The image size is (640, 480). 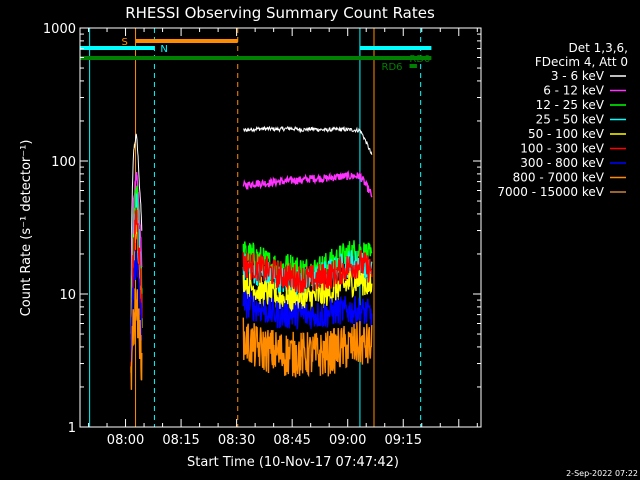 I want to click on legend-header: FDecim 4, Att 0, so click(x=581, y=62).